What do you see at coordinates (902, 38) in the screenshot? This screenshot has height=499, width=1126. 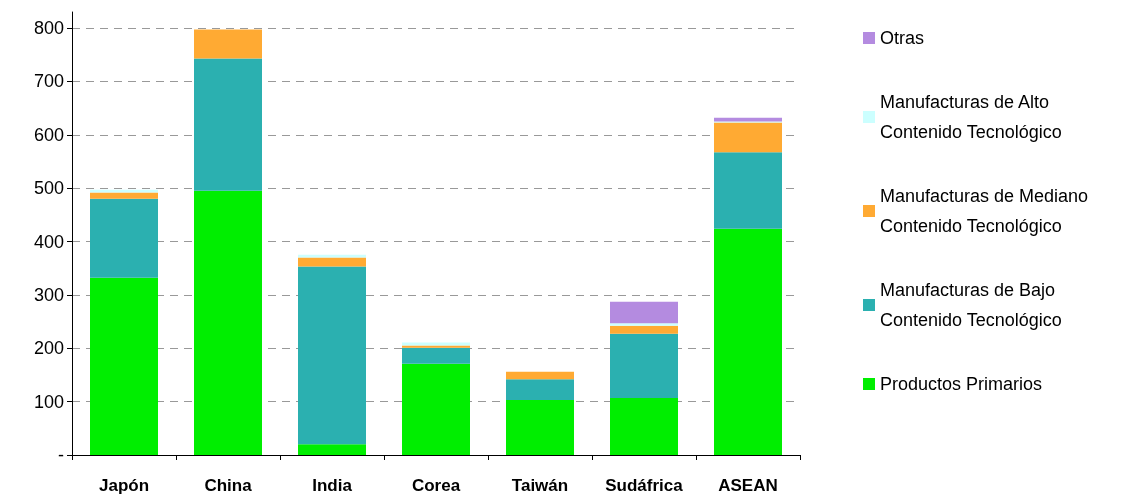 I see `legend-label: Otras` at bounding box center [902, 38].